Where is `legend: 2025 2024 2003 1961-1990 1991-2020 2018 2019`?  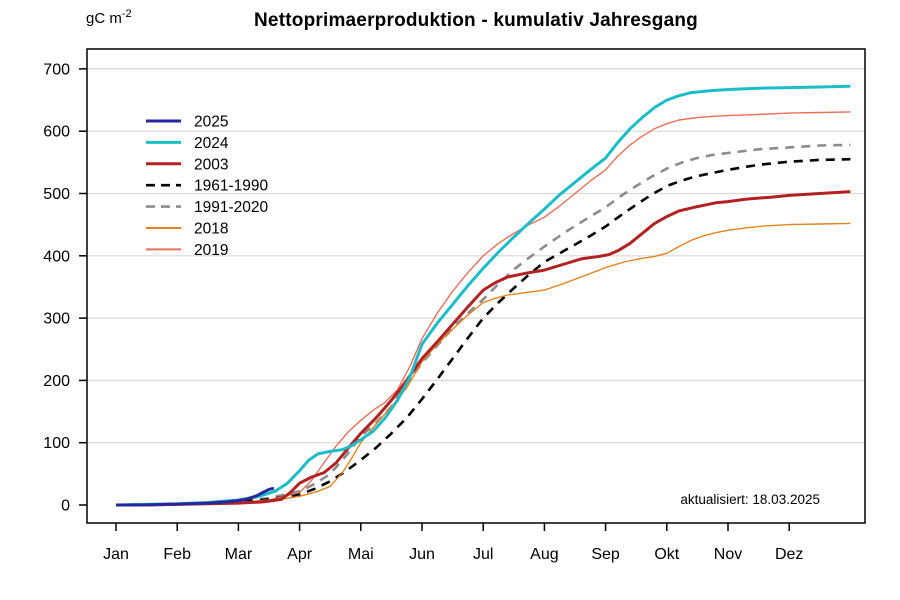
legend: 2025 2024 2003 1961-1990 1991-2020 2018 2019 is located at coordinates (207, 186).